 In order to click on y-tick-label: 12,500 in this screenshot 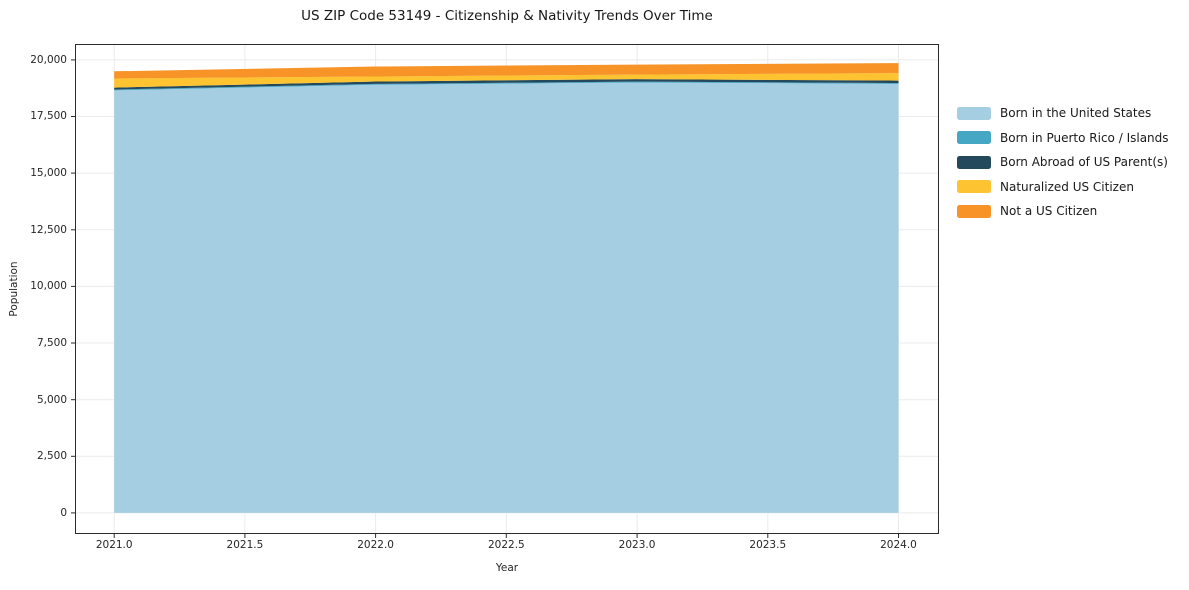, I will do `click(48, 229)`.